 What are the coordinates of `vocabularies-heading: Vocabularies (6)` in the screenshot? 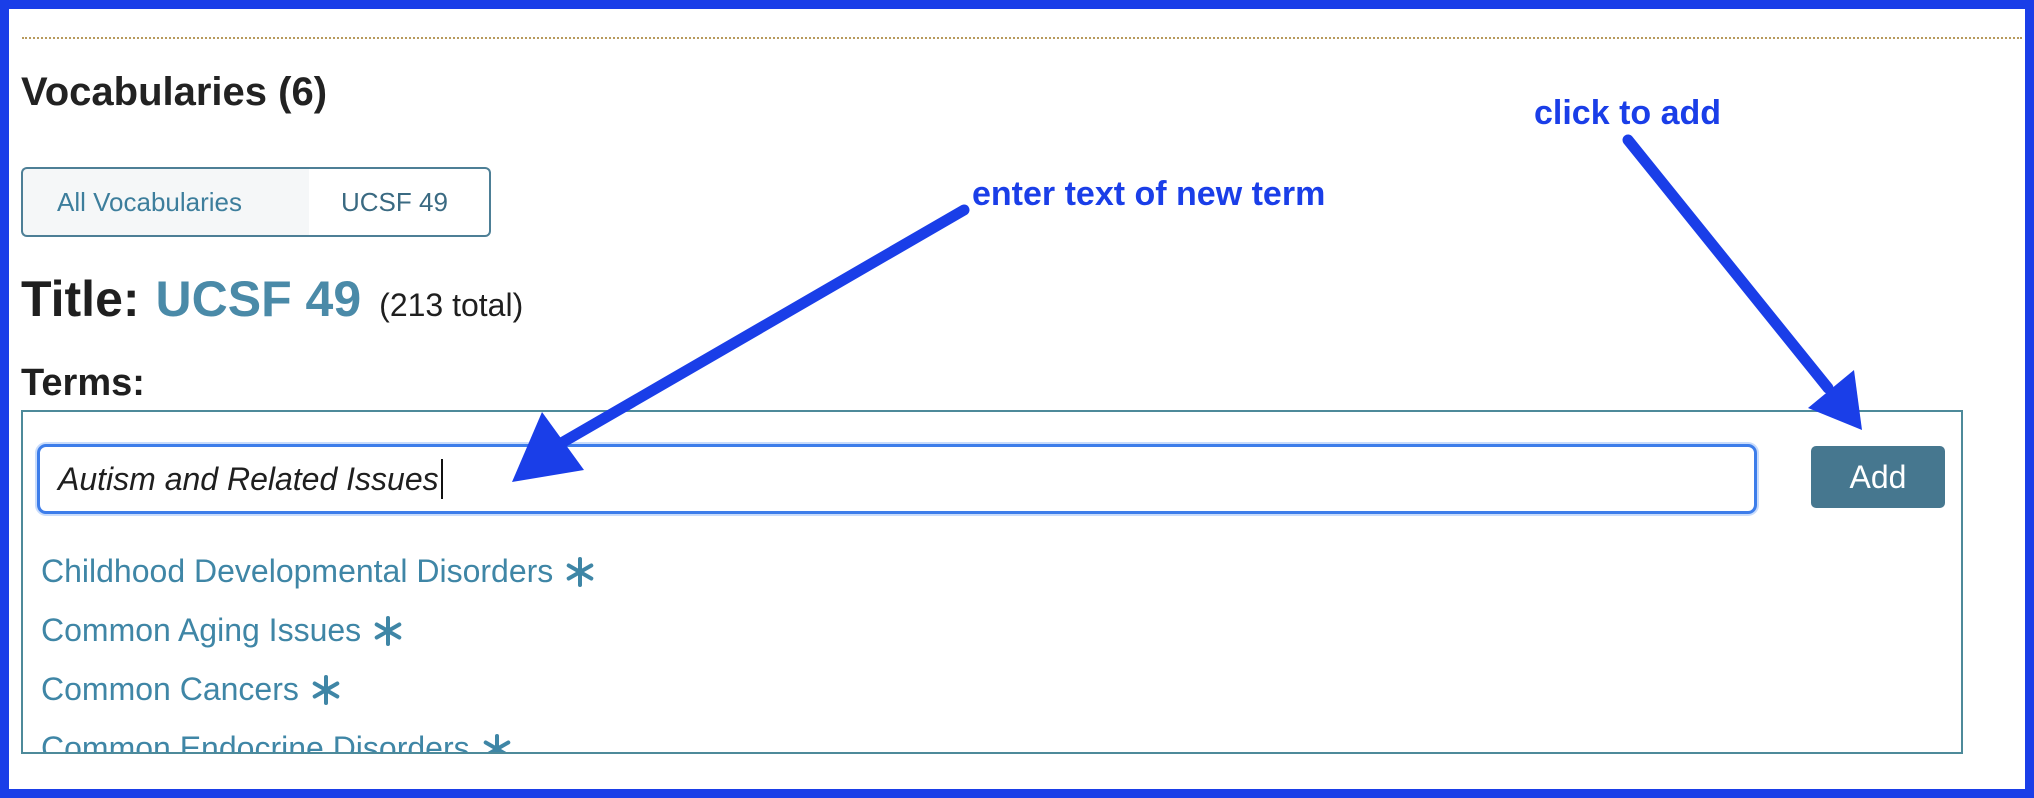 It's located at (174, 92).